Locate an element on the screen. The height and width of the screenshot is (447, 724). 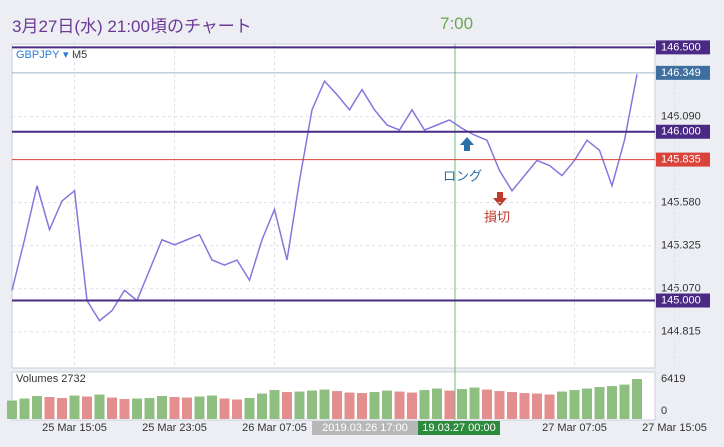
stop-arrow is located at coordinates (500, 199).